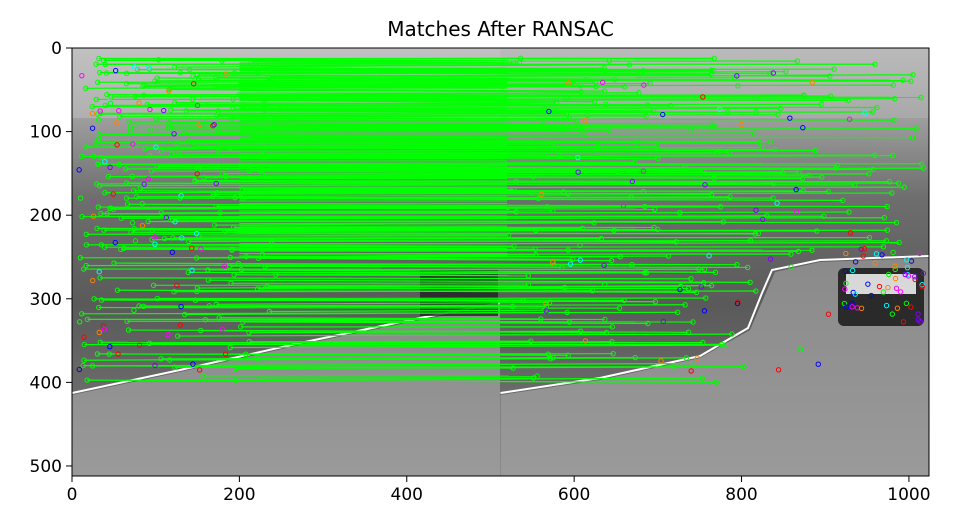 This screenshot has width=954, height=525. I want to click on chart-title: Matches After RANSAC, so click(500, 29).